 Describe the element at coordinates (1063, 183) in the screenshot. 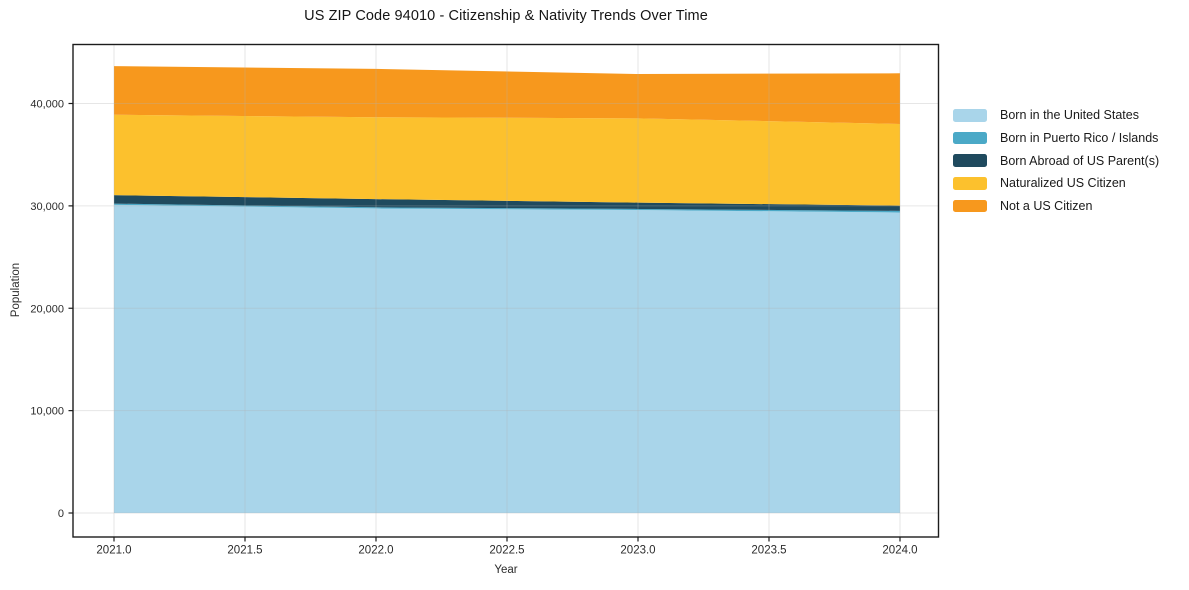

I see `legend-label: Naturalized US Citizen` at that location.